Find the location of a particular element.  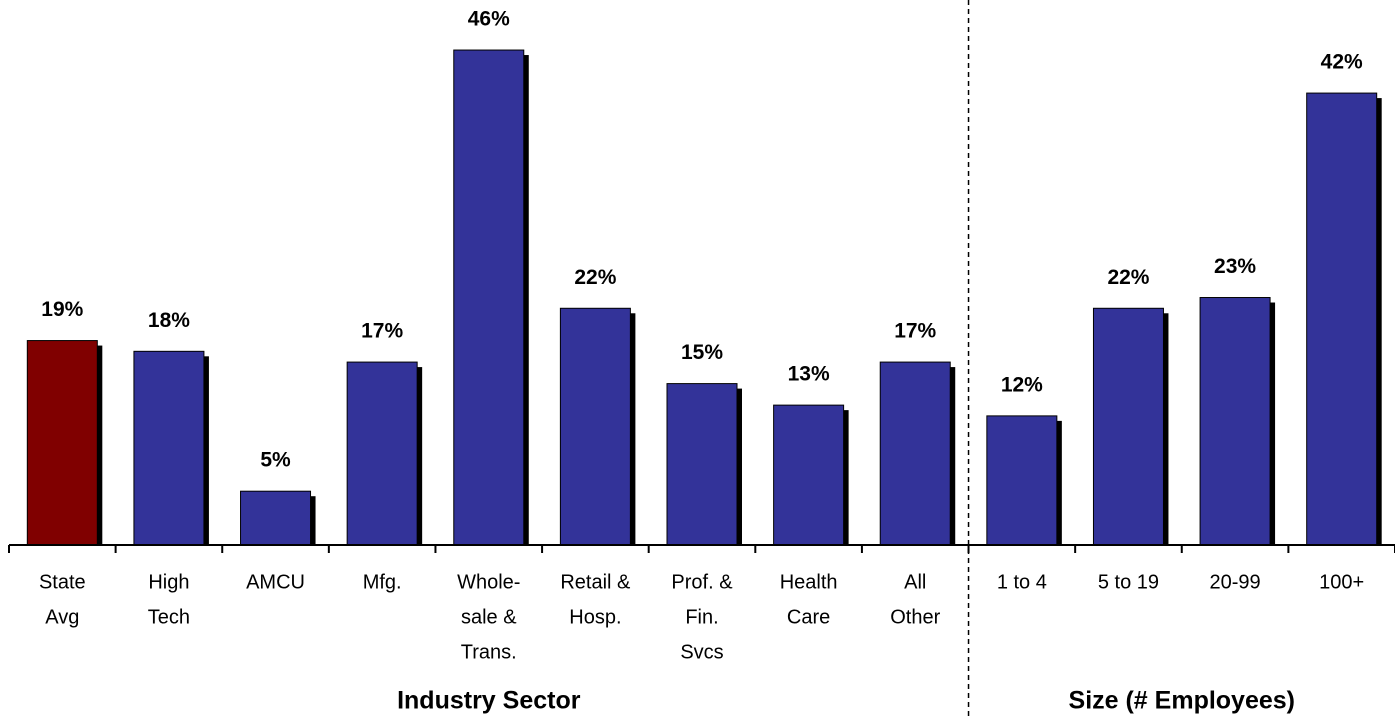

value-label: 46% is located at coordinates (489, 19).